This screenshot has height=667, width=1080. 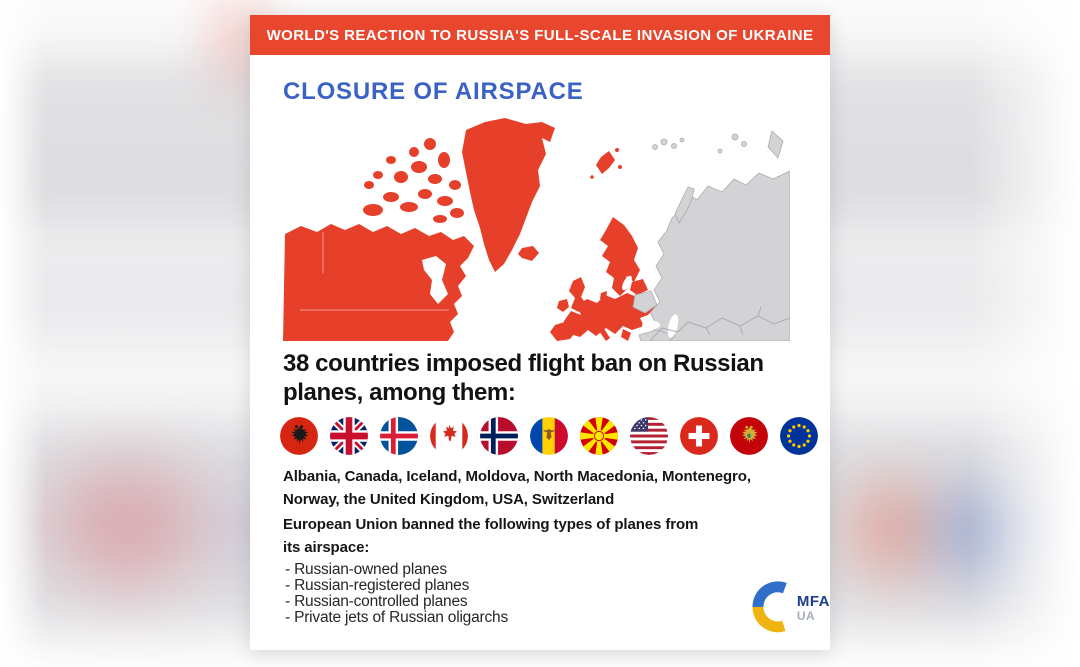 What do you see at coordinates (806, 616) in the screenshot?
I see `logo-country-text: UA` at bounding box center [806, 616].